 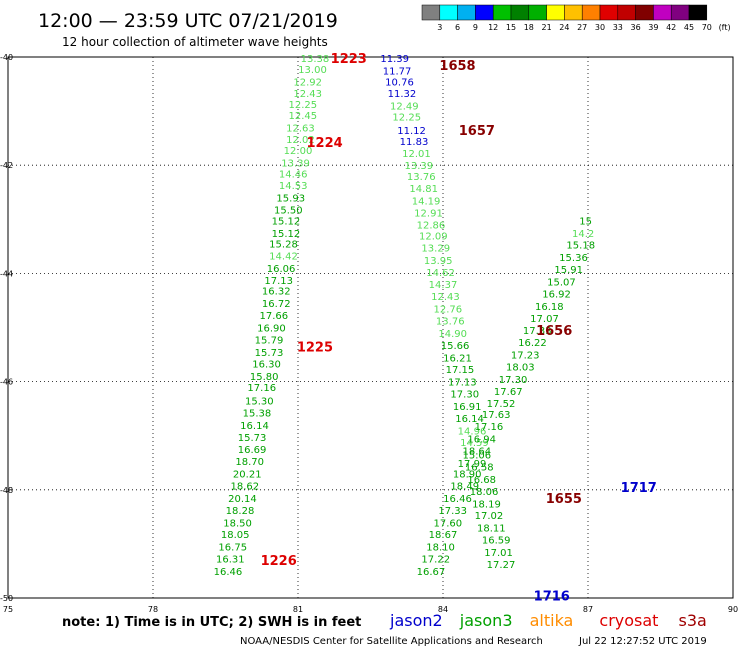 I want to click on colorbar-label: 3, so click(x=439, y=27).